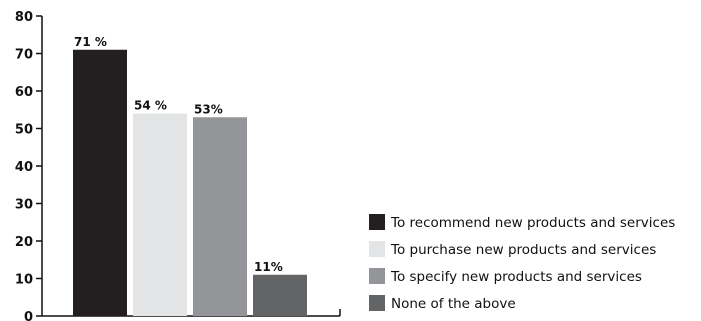  Describe the element at coordinates (24, 242) in the screenshot. I see `y-tick-label: 20` at that location.